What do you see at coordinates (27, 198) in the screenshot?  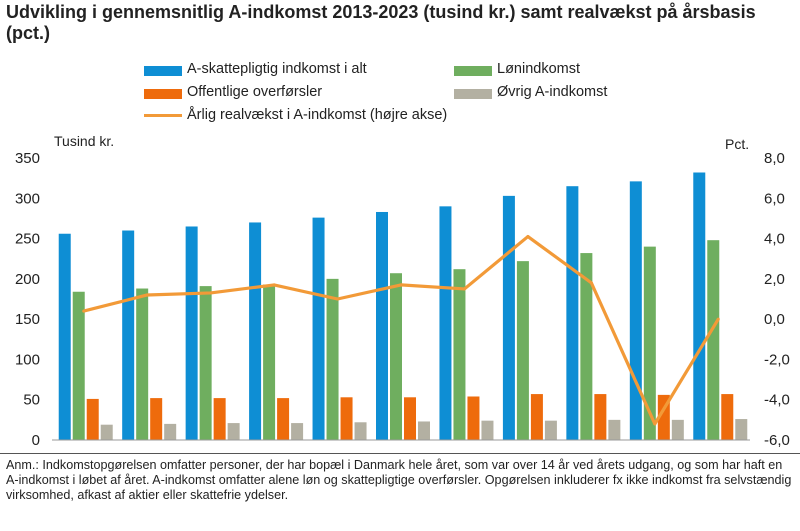 I see `left-tick-label: 300` at bounding box center [27, 198].